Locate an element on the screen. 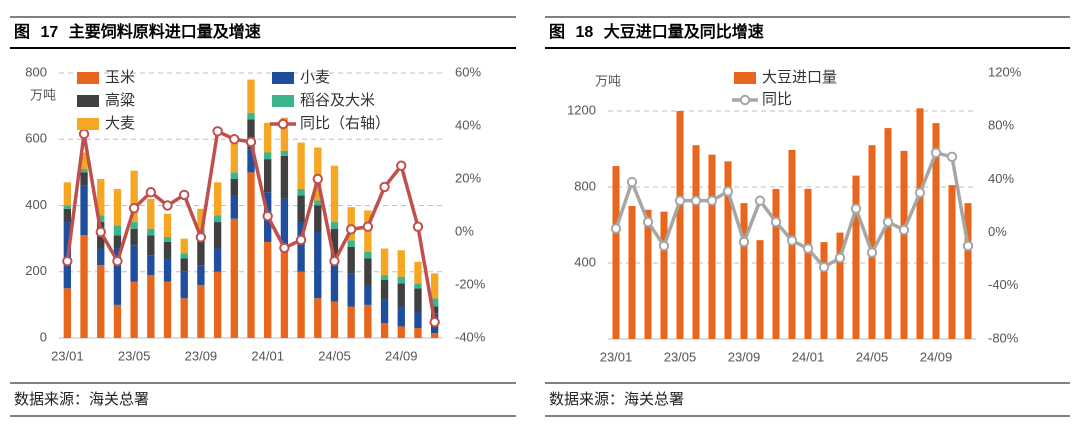 The width and height of the screenshot is (1076, 424). y2-tick-label: -80% is located at coordinates (1003, 337).